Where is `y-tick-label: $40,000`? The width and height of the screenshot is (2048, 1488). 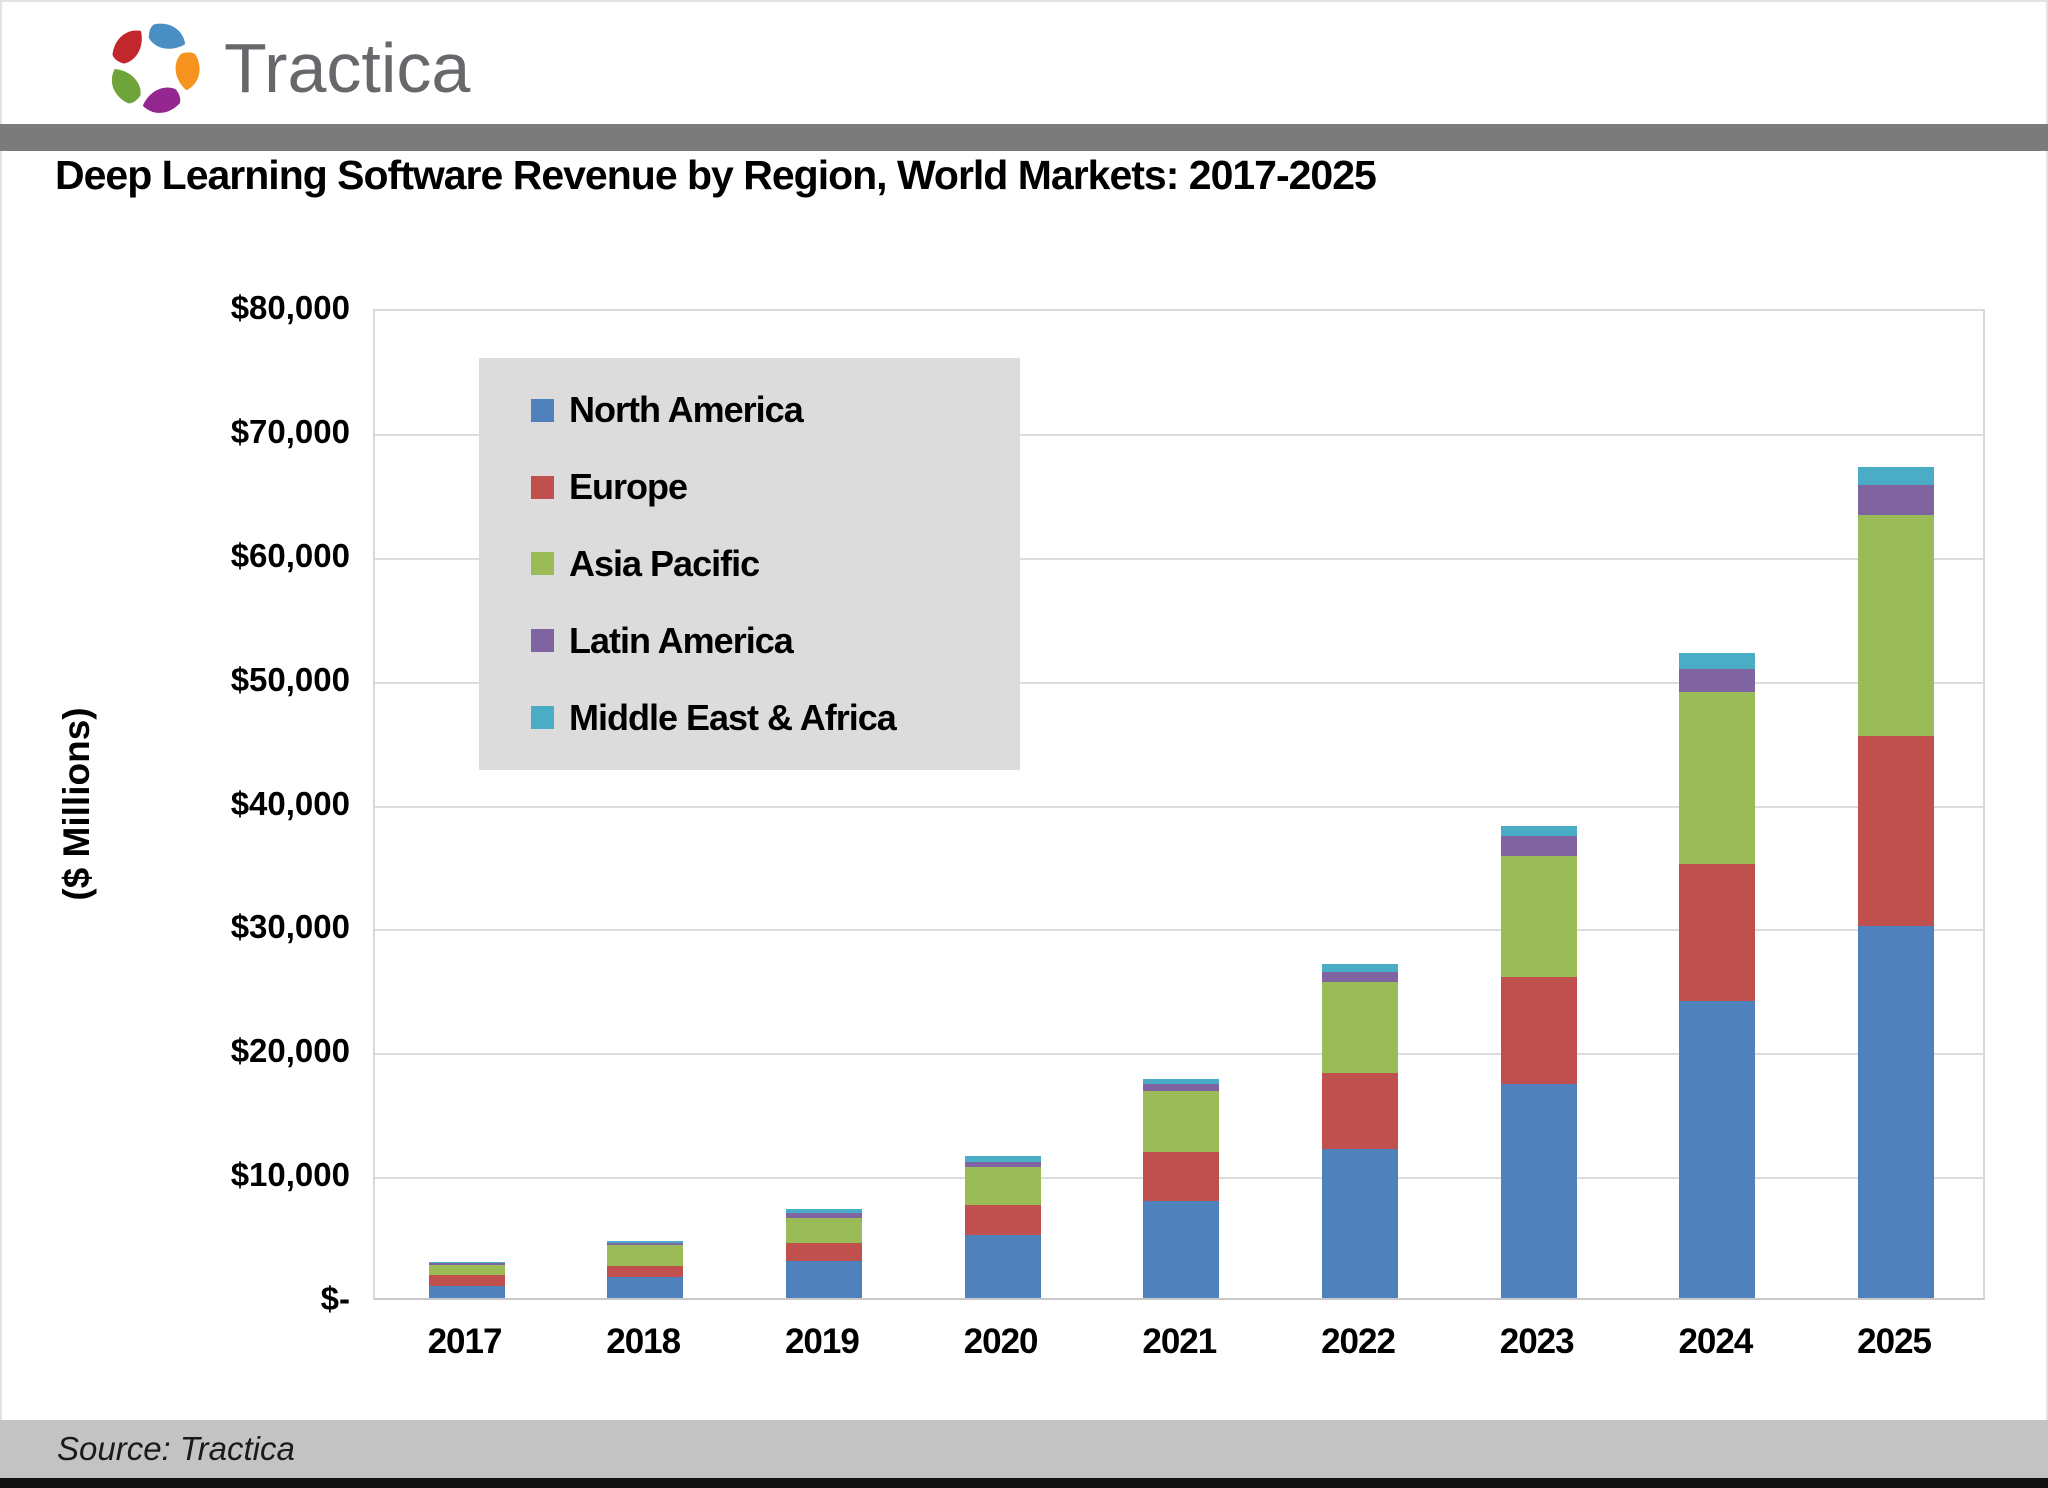 y-tick-label: $40,000 is located at coordinates (290, 803).